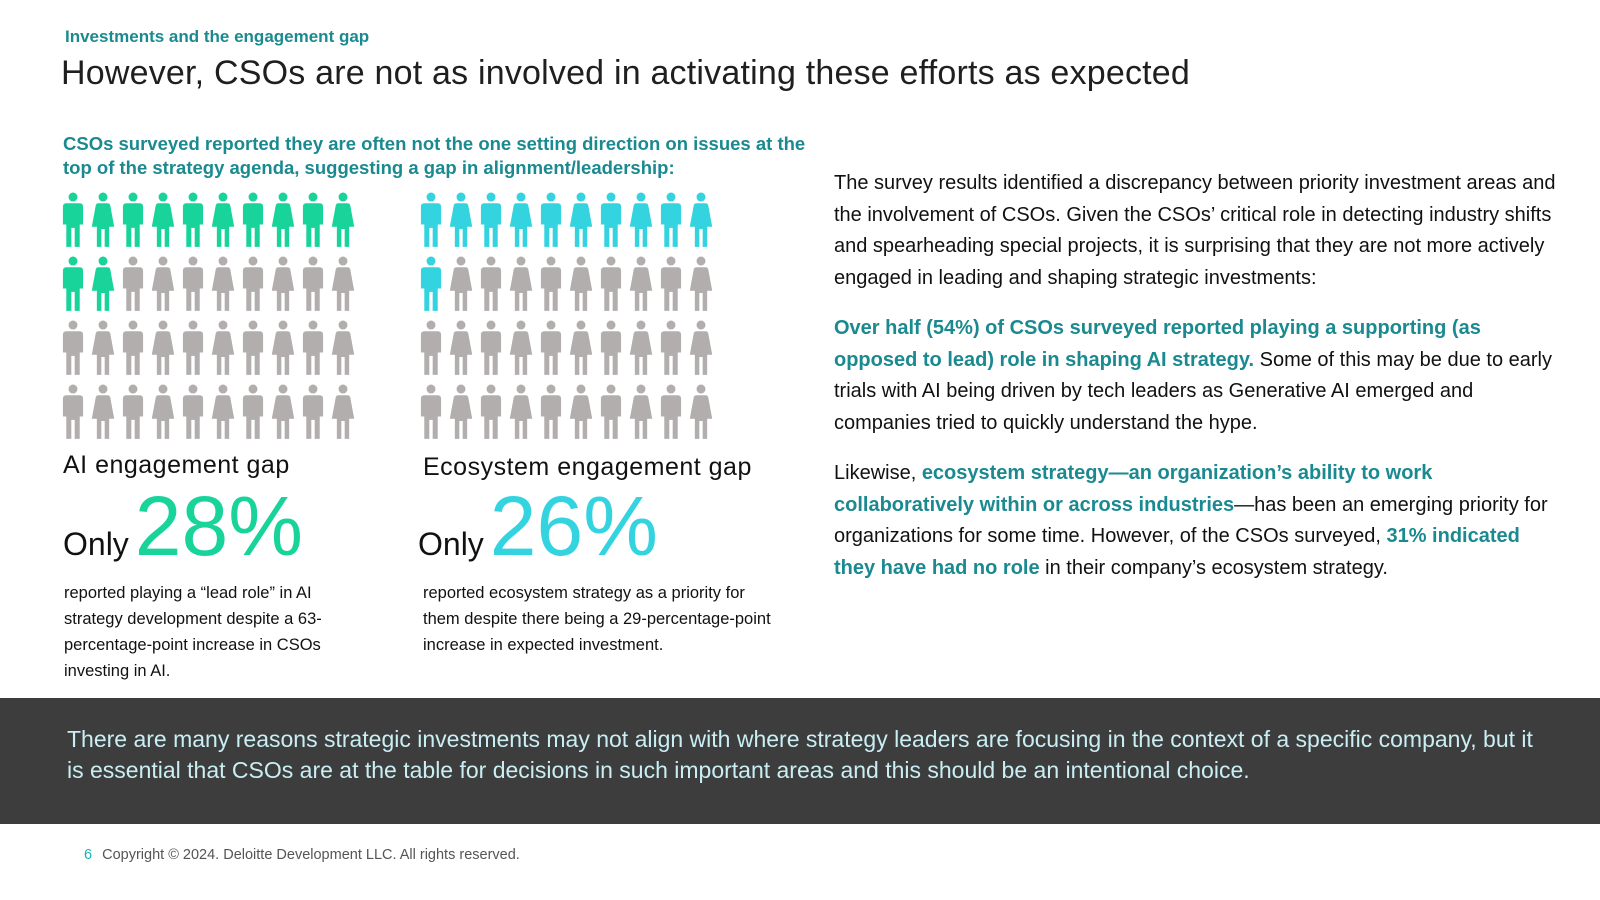 The height and width of the screenshot is (900, 1600). Describe the element at coordinates (208, 320) in the screenshot. I see `ai-people-grid` at that location.